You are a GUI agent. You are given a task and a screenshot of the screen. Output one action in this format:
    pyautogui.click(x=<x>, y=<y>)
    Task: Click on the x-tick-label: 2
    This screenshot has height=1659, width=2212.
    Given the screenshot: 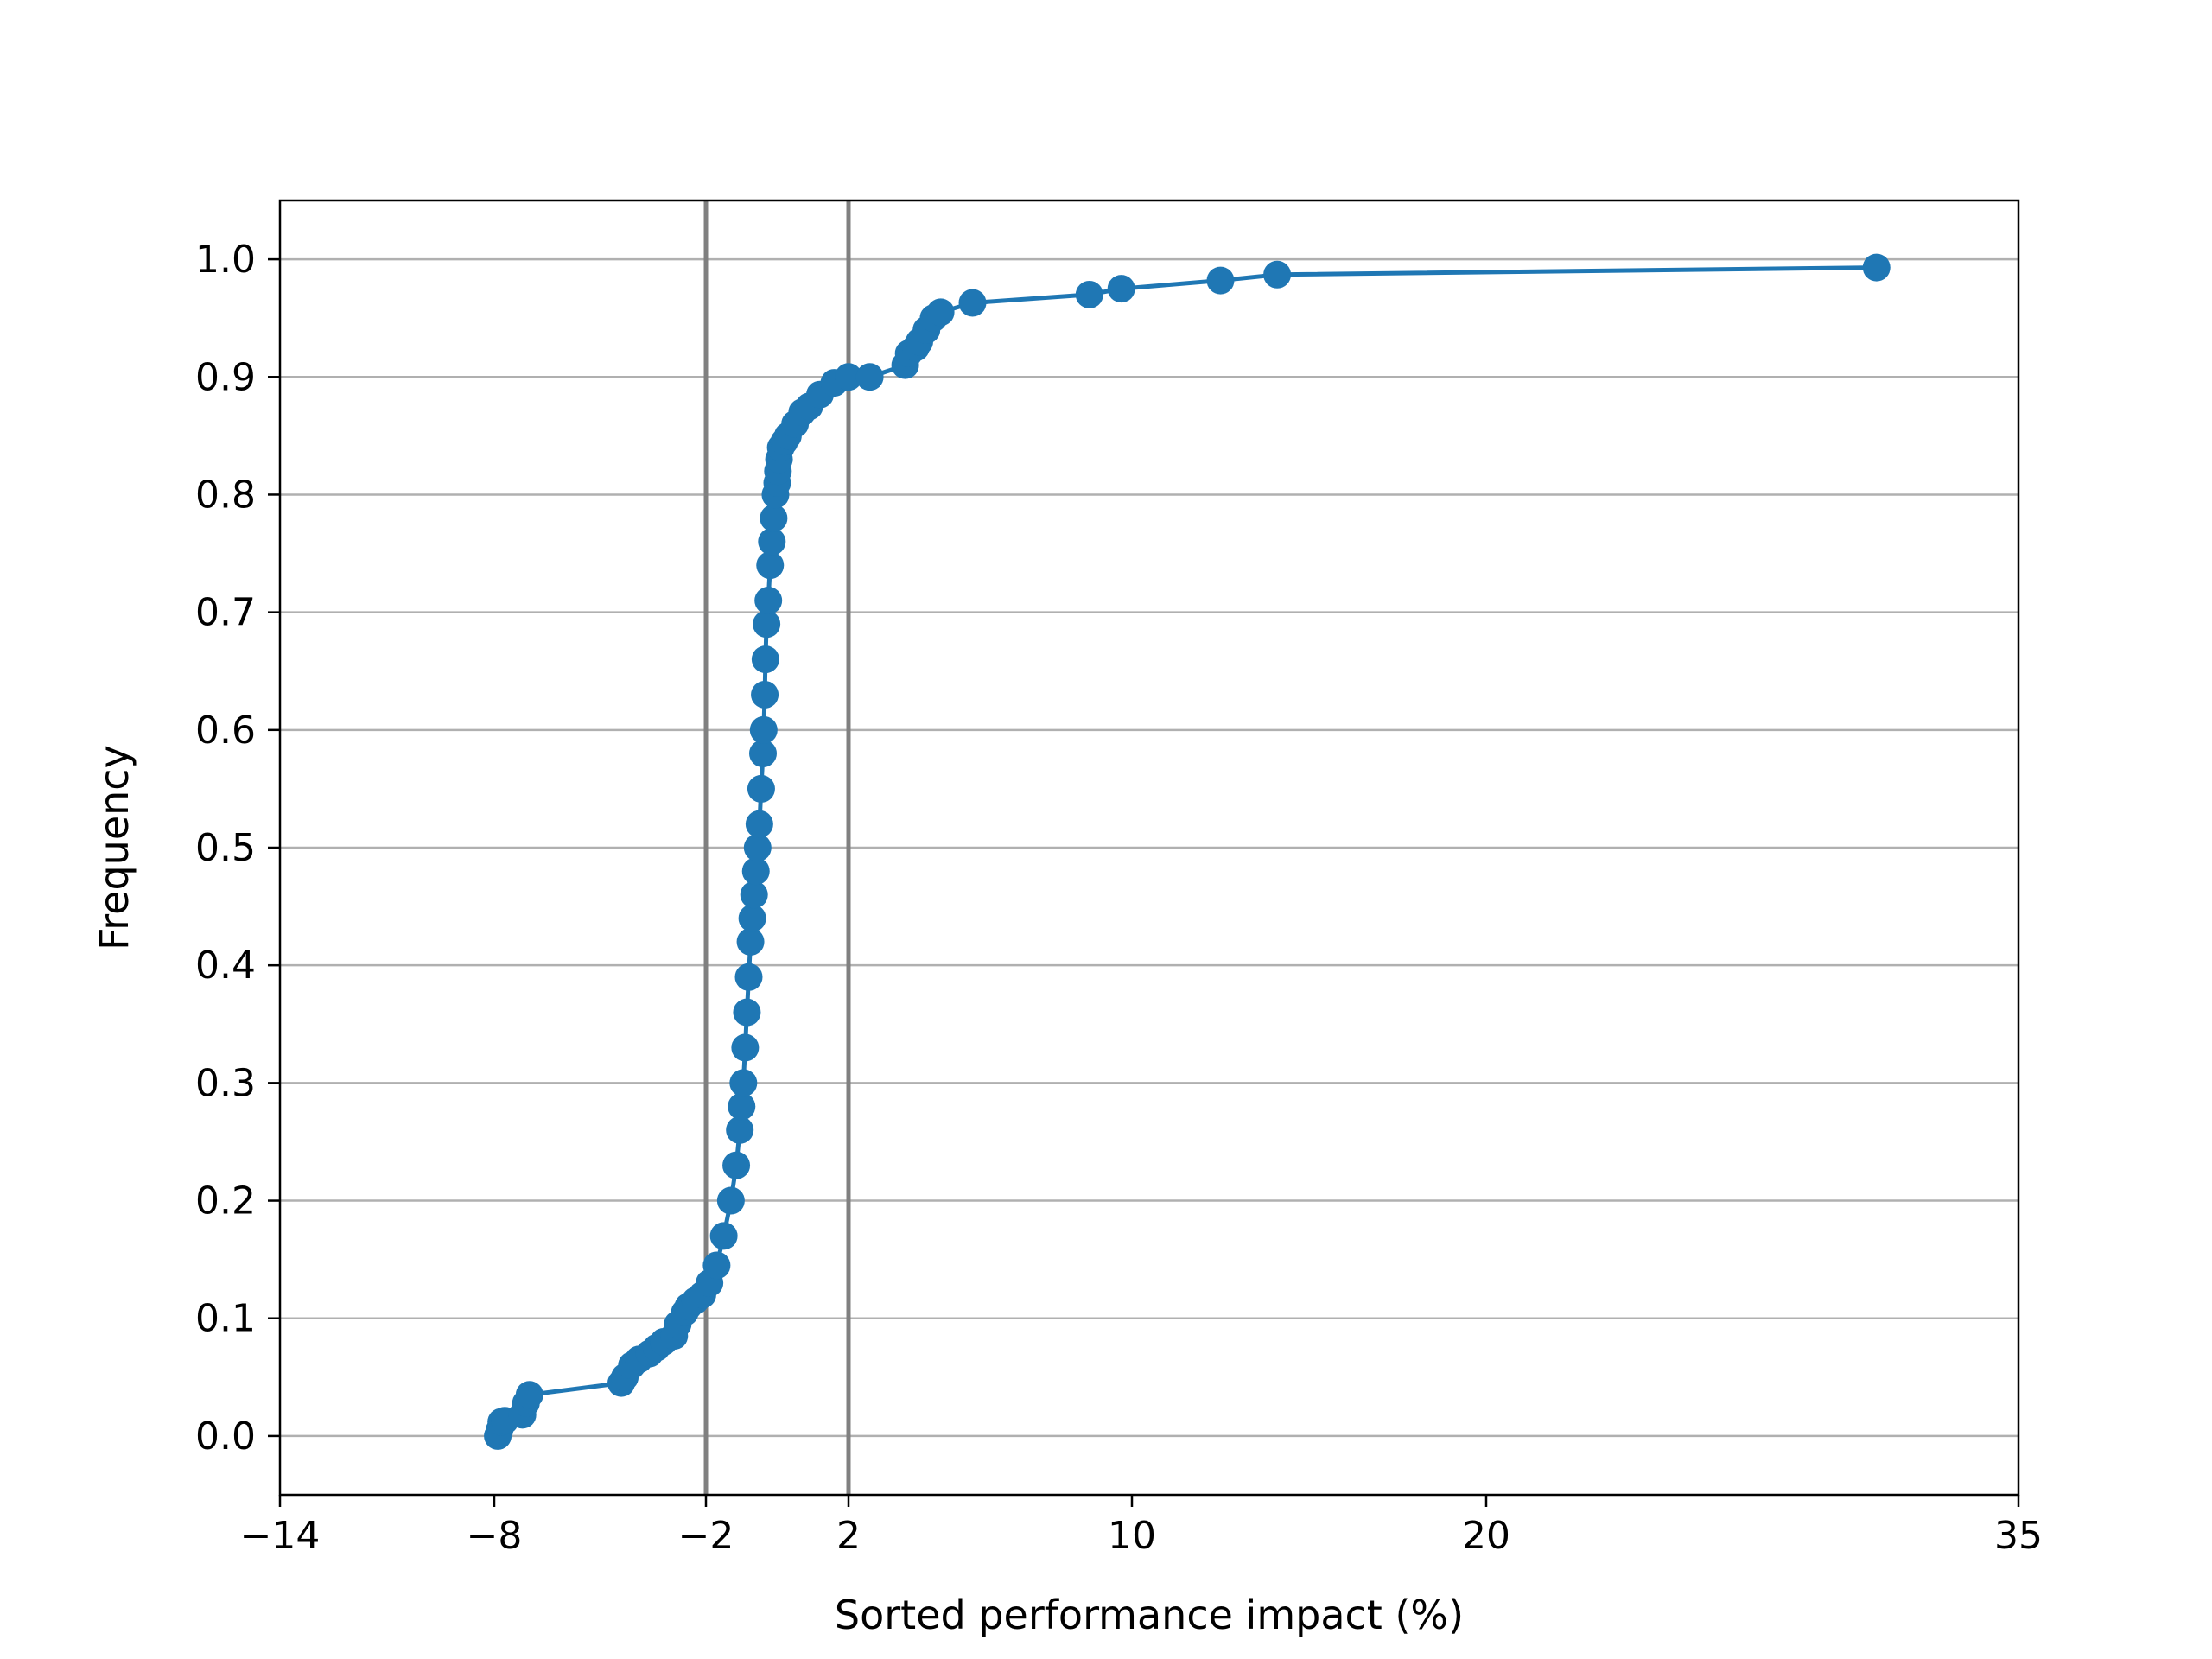 What is the action you would take?
    pyautogui.click(x=848, y=1536)
    